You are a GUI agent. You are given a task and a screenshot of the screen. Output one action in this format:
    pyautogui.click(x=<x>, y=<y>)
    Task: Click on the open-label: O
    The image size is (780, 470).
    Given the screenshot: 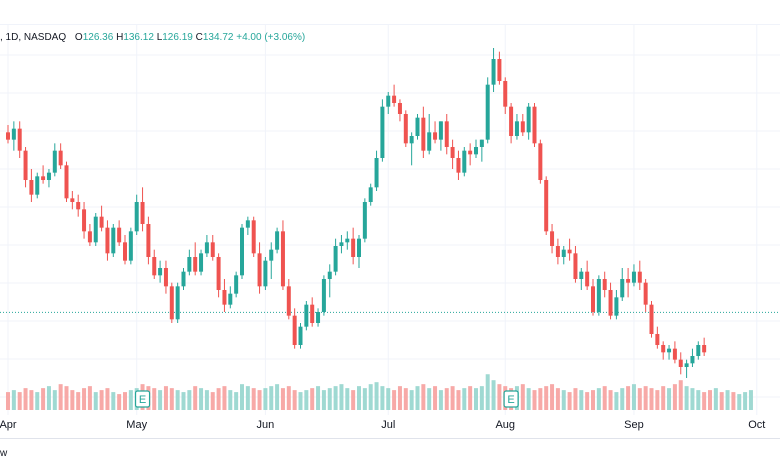 What is the action you would take?
    pyautogui.click(x=78, y=37)
    